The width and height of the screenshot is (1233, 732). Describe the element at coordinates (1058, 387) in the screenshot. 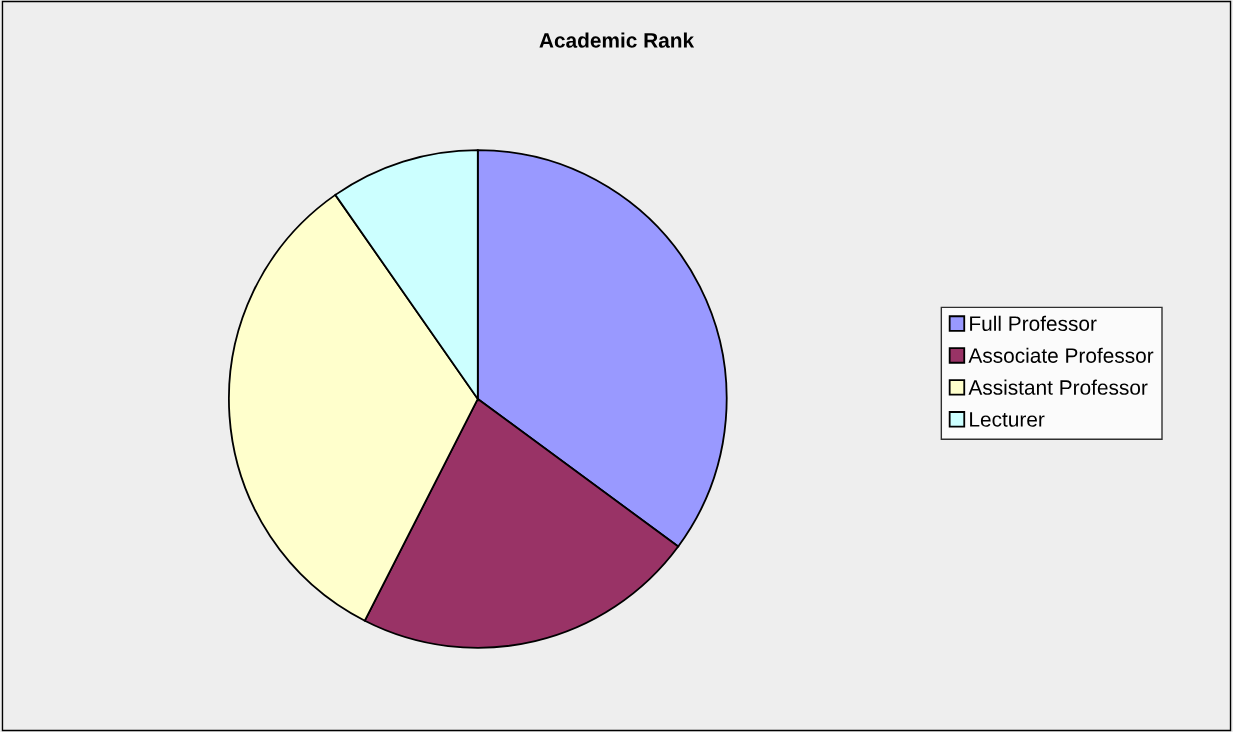

I see `legend-label: Assistant Professor` at that location.